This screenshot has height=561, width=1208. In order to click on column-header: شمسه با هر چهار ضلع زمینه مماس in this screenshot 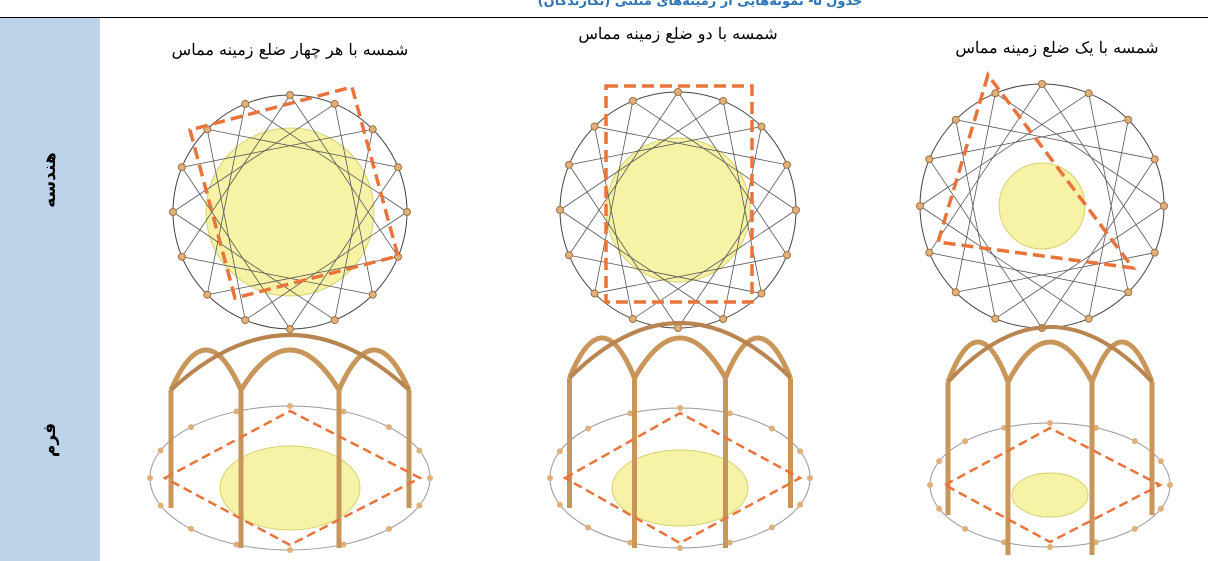, I will do `click(290, 49)`.